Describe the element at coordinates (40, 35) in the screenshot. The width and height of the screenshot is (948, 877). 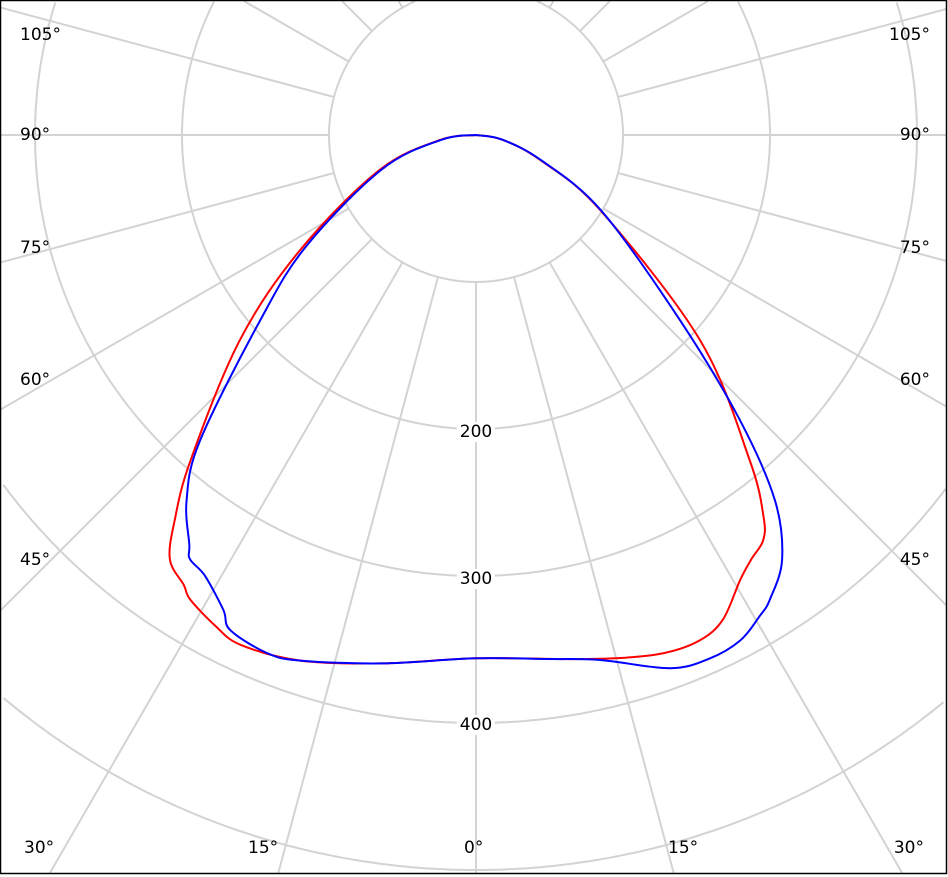
I see `angle-label-left-105: 105°` at that location.